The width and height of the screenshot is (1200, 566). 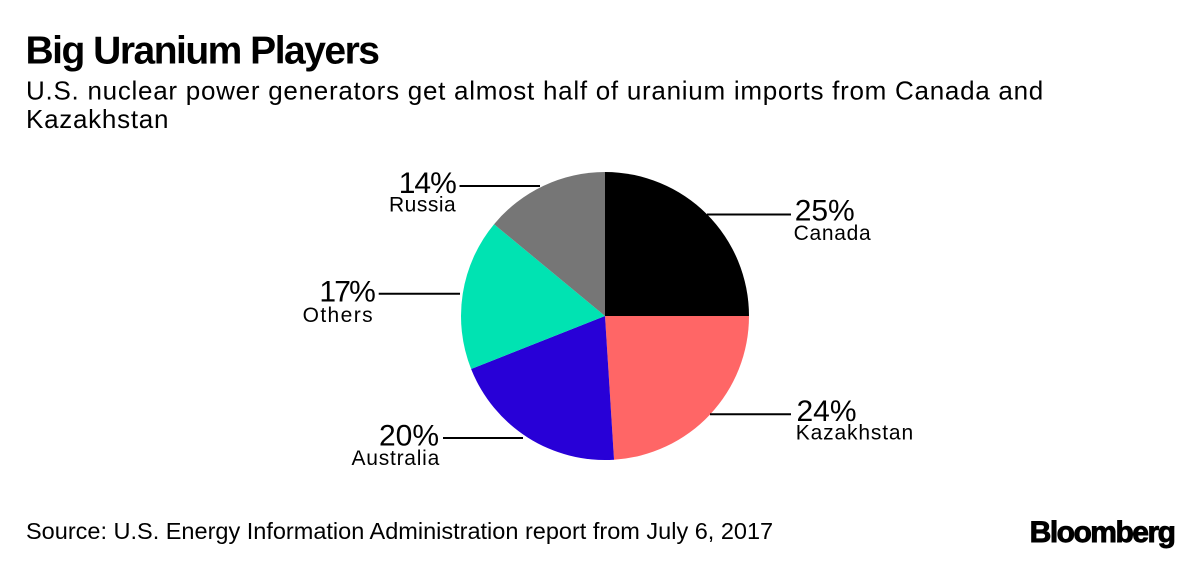 What do you see at coordinates (1102, 532) in the screenshot?
I see `svg-text: Bloomberg` at bounding box center [1102, 532].